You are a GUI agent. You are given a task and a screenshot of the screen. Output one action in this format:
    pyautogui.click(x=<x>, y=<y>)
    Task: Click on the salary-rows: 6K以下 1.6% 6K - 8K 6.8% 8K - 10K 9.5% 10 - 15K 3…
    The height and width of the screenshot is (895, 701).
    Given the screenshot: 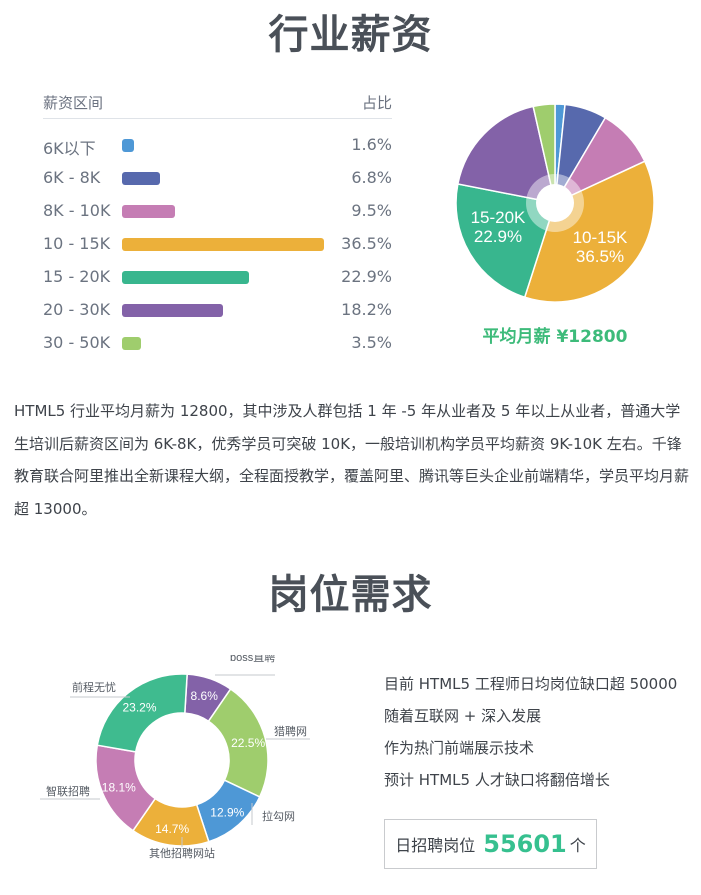 What is the action you would take?
    pyautogui.click(x=217, y=239)
    